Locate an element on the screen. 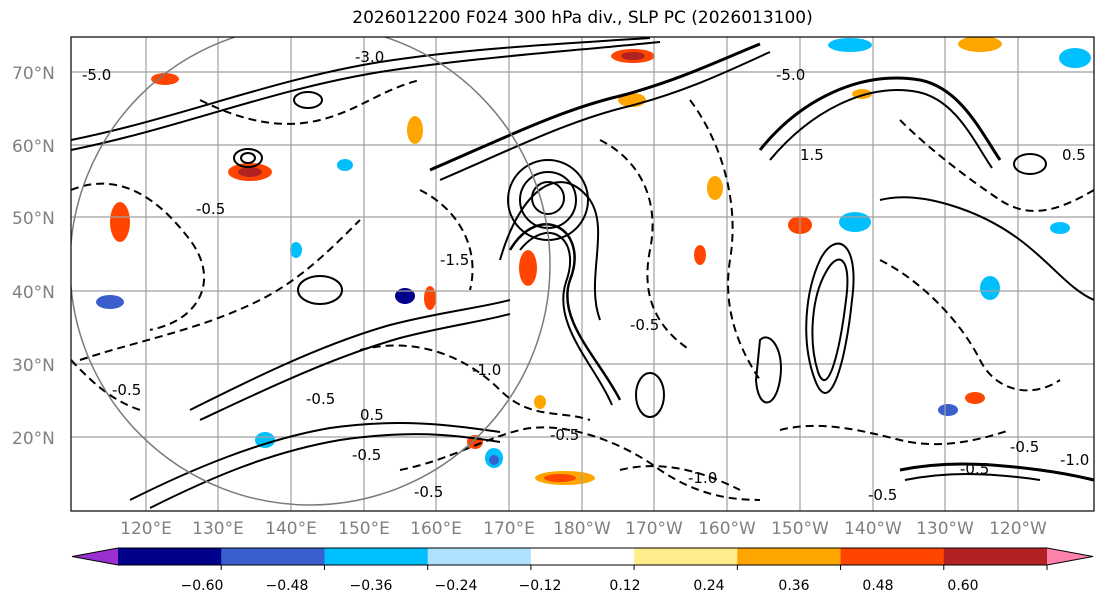  colorbar-extend-max is located at coordinates (1070, 556).